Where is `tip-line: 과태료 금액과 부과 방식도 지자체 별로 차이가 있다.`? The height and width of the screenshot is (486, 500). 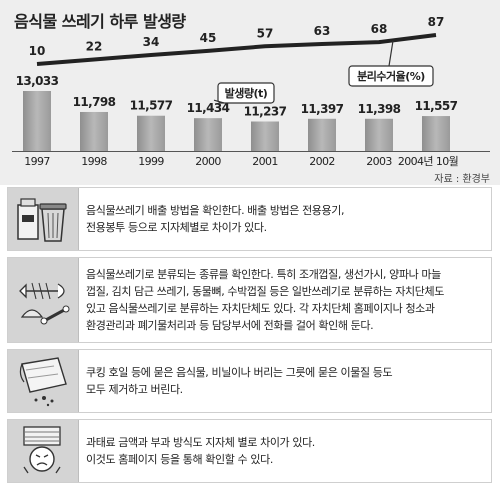 tip-line: 과태료 금액과 부과 방식도 지자체 별로 차이가 있다. is located at coordinates (200, 442).